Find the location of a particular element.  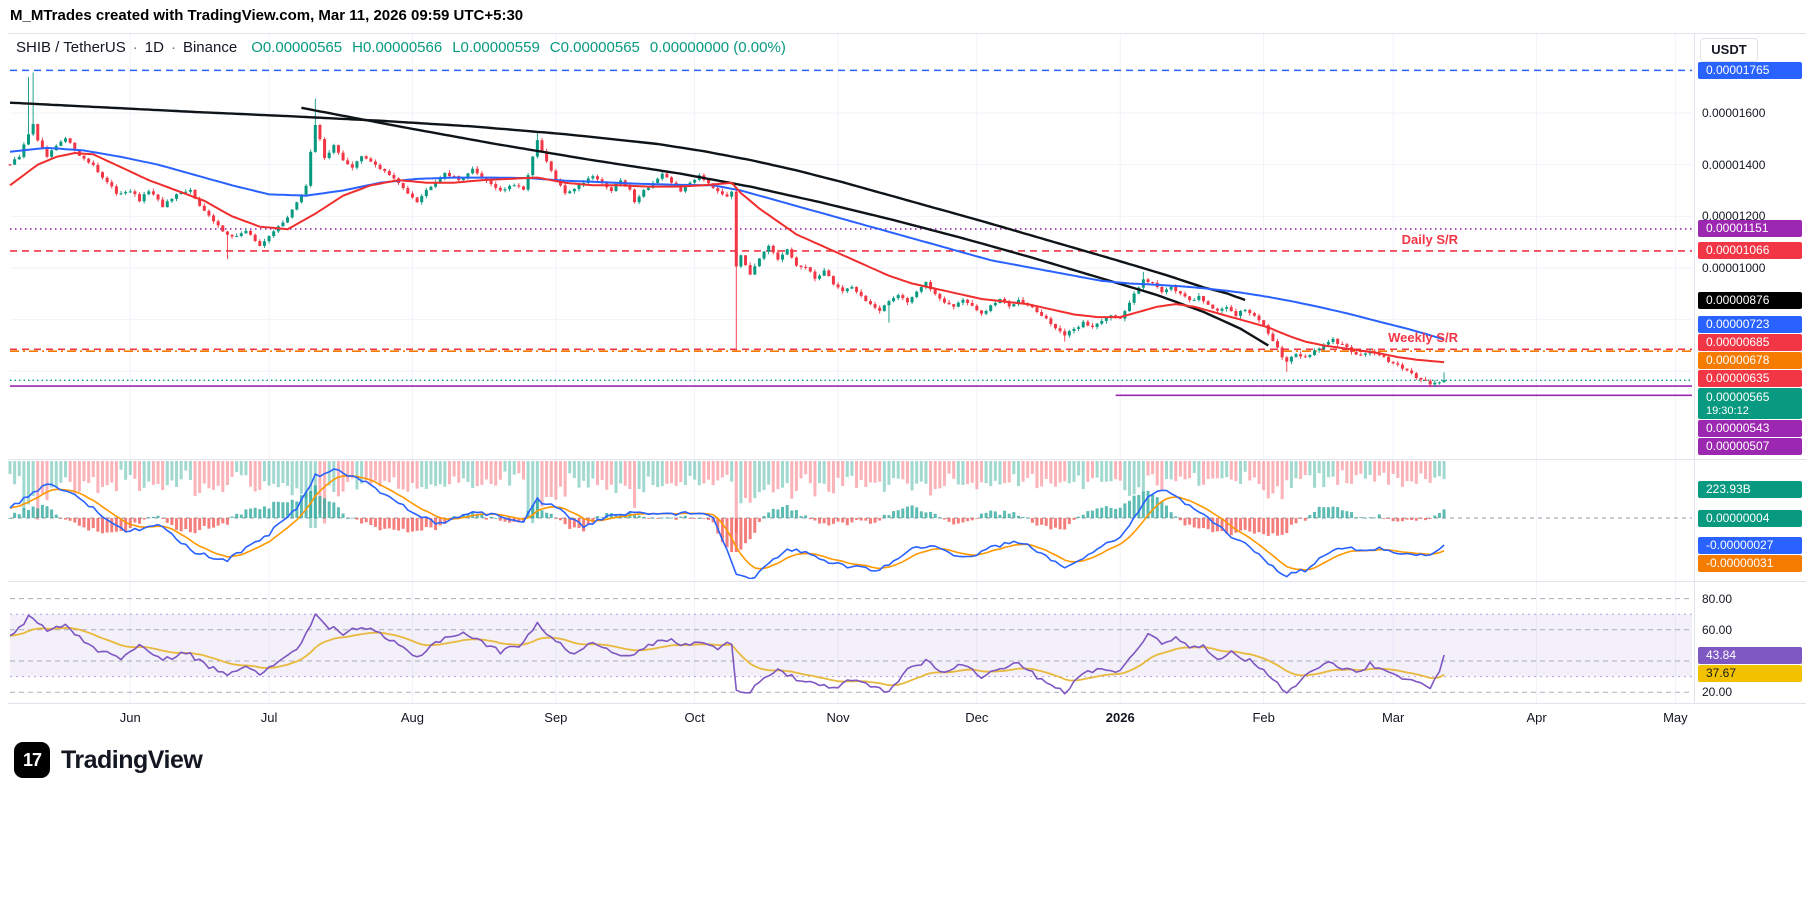

time-axis-label: Nov is located at coordinates (838, 717).